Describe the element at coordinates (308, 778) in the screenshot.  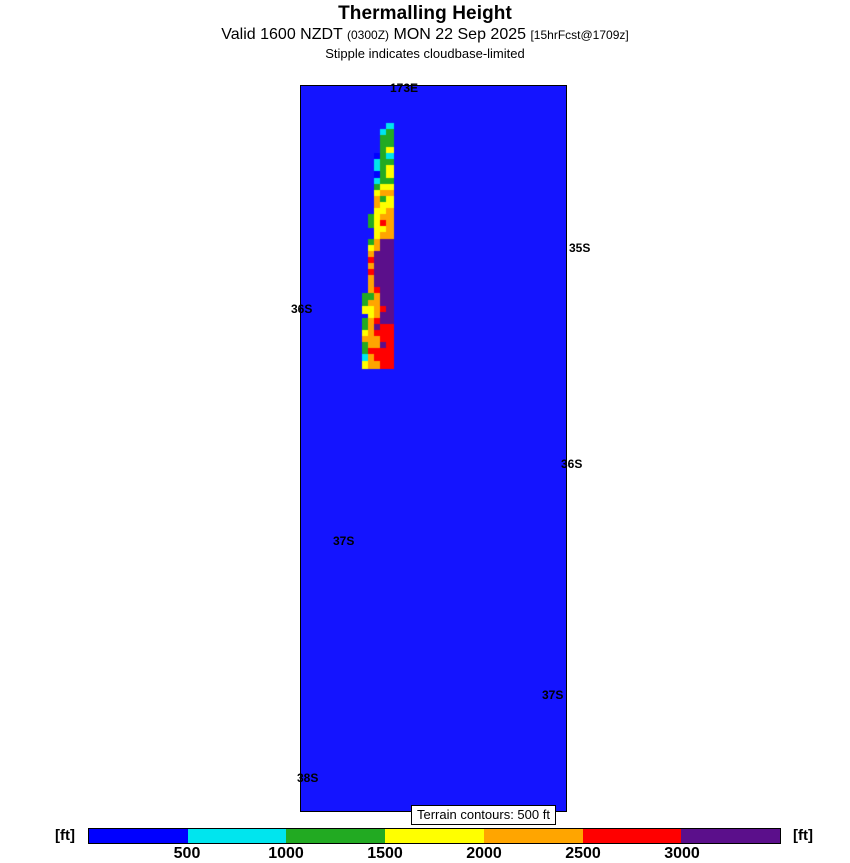
I see `graticule-label-38s: 38S` at that location.